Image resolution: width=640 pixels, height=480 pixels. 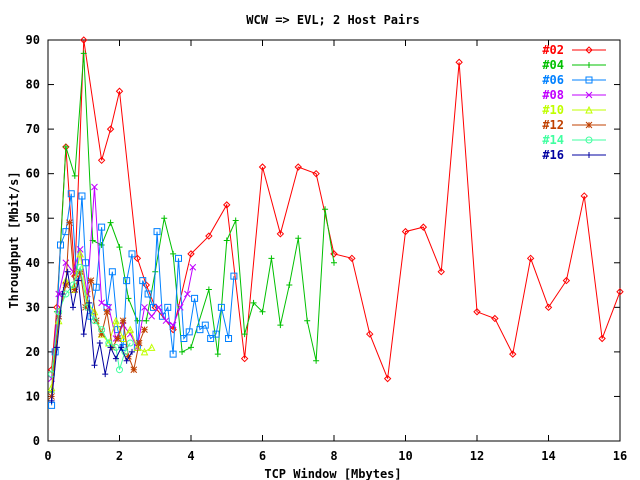 What do you see at coordinates (33, 85) in the screenshot?
I see `y-tick-label: 80` at bounding box center [33, 85].